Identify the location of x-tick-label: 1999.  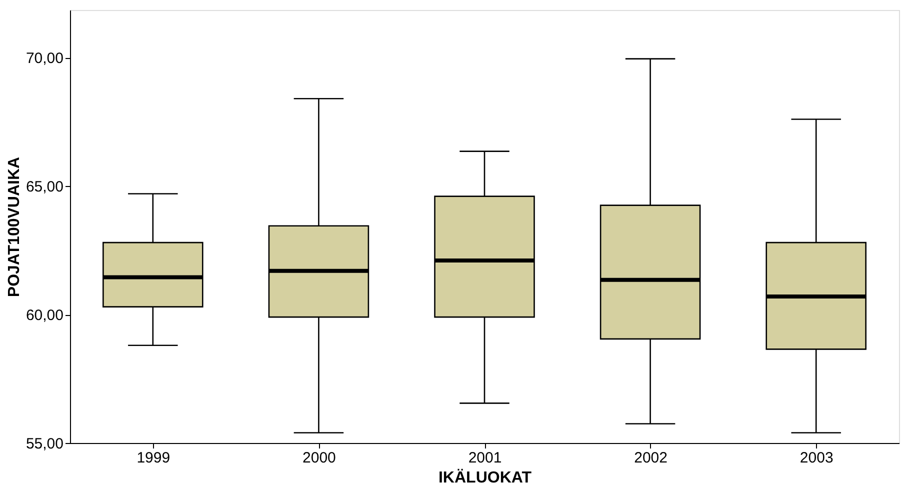
(153, 458).